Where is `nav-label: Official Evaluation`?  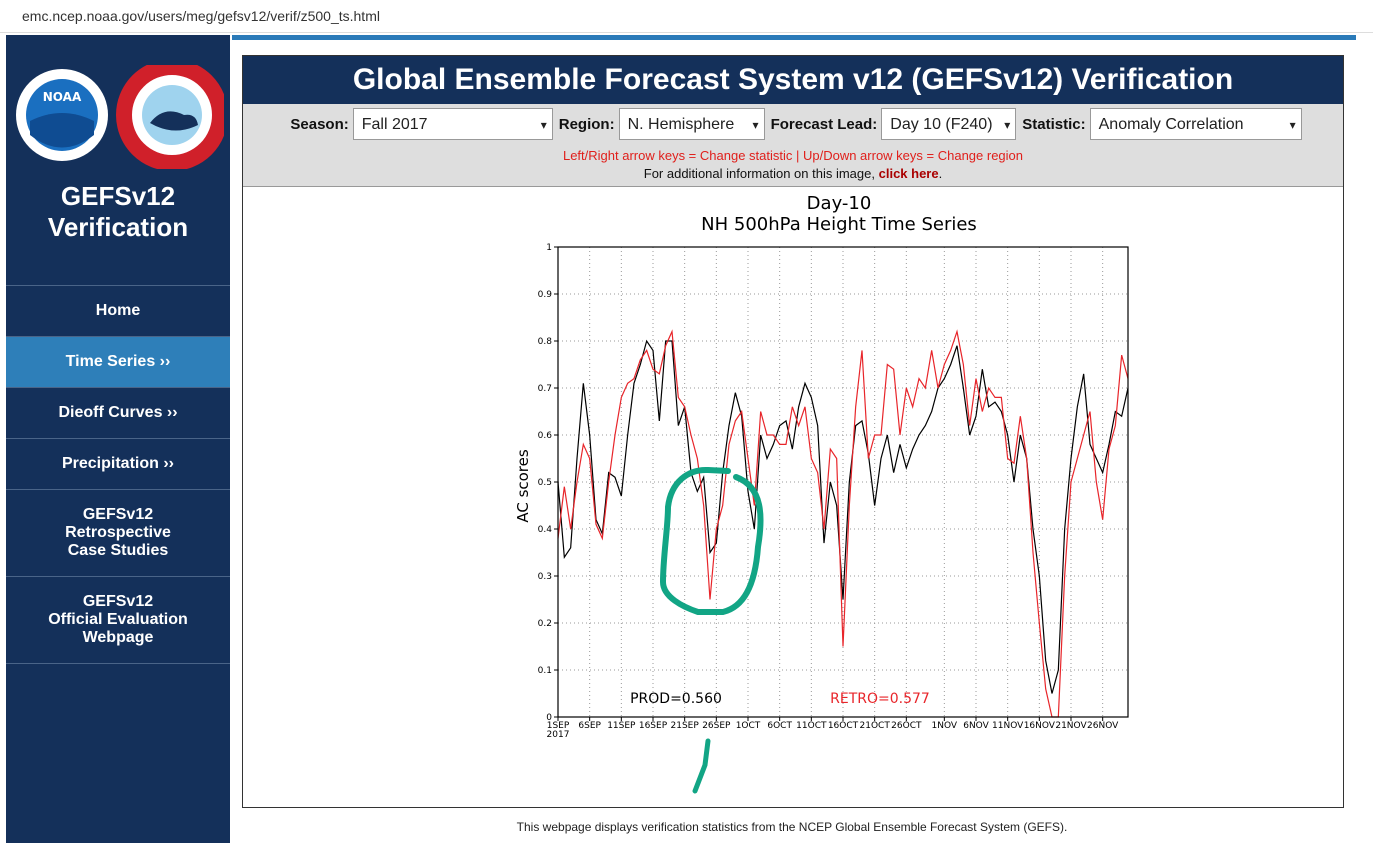 nav-label: Official Evaluation is located at coordinates (118, 619).